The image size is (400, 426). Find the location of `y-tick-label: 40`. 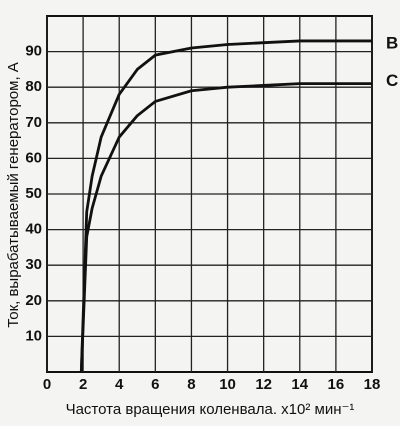

y-tick-label: 40 is located at coordinates (33, 229).